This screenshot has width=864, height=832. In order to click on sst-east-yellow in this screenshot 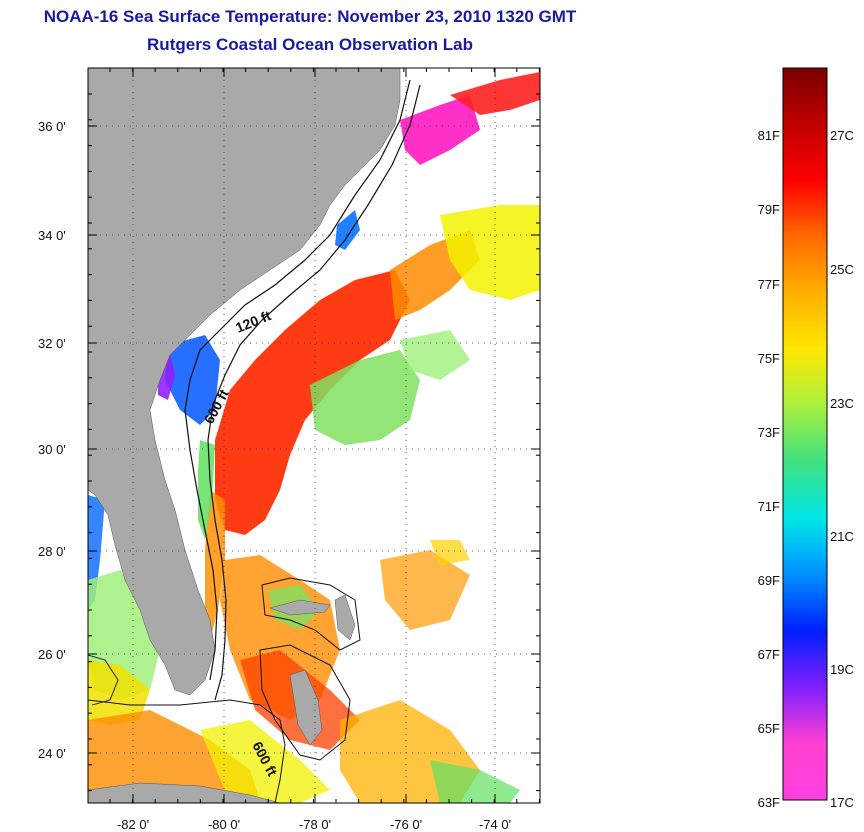, I will do `click(450, 552)`.